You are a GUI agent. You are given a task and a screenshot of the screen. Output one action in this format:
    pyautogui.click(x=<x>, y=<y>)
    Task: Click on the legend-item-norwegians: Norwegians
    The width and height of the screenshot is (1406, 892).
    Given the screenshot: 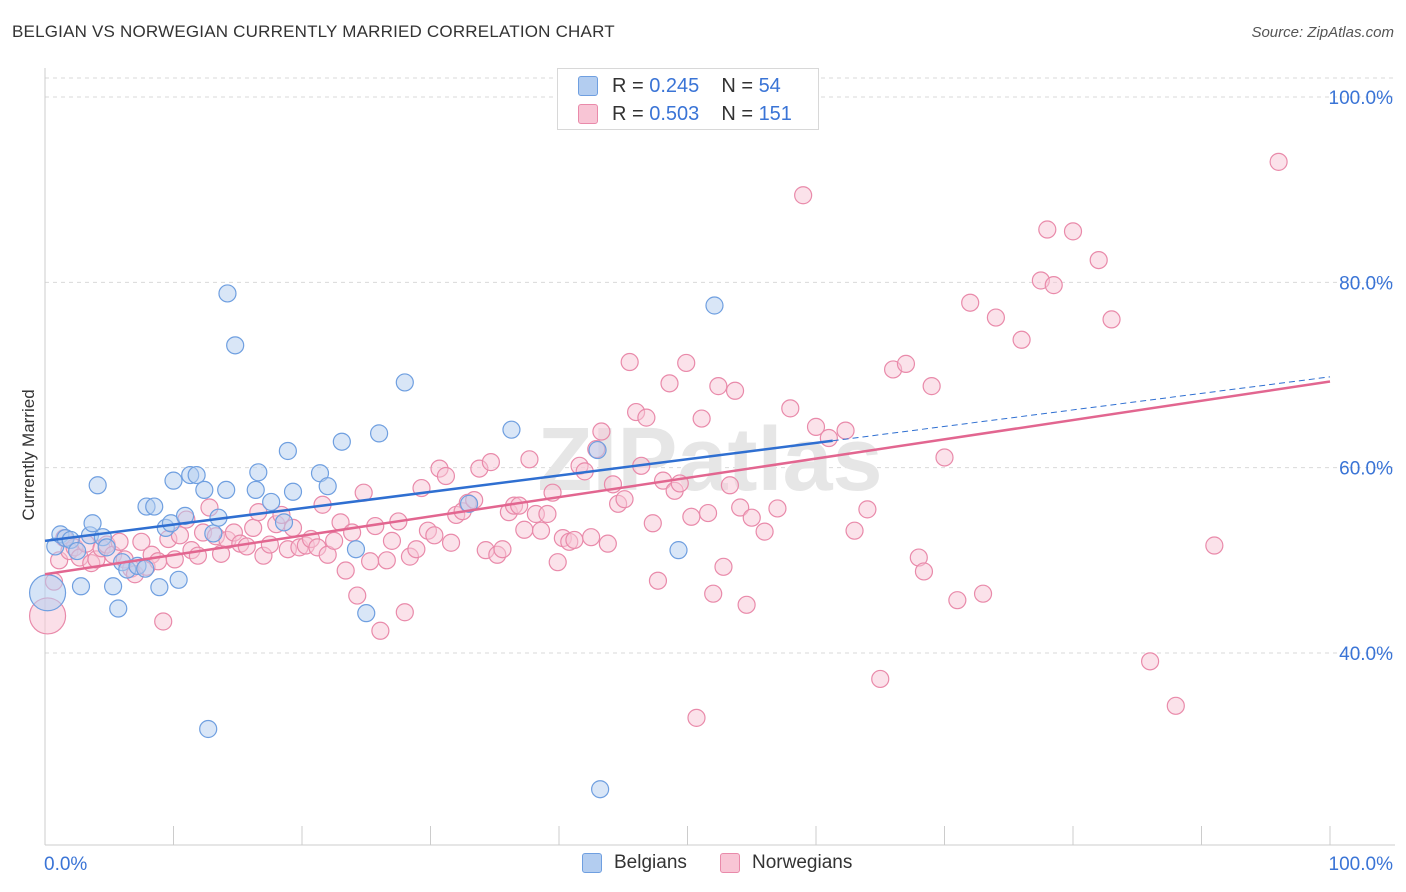 What is the action you would take?
    pyautogui.click(x=786, y=863)
    